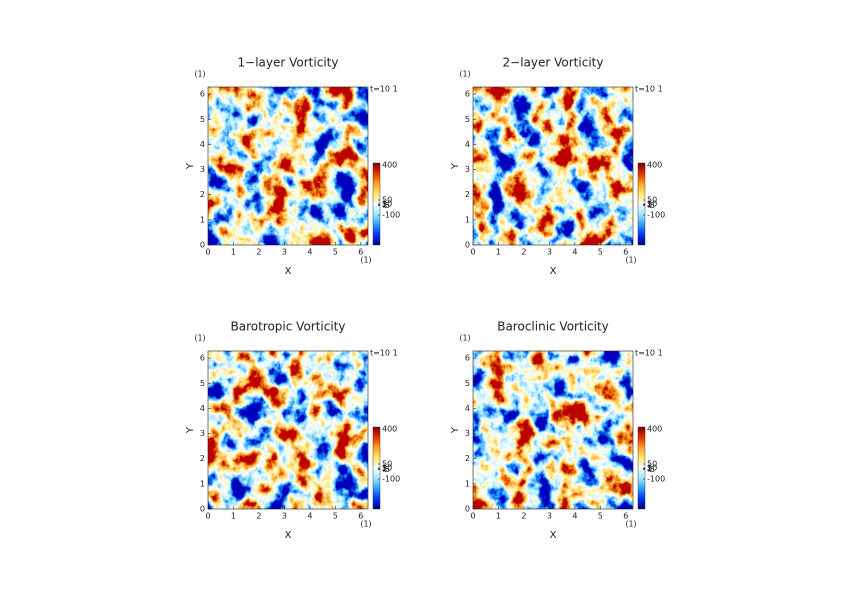 The image size is (842, 595). What do you see at coordinates (553, 63) in the screenshot?
I see `chart-title: 2−layer Vorticity` at bounding box center [553, 63].